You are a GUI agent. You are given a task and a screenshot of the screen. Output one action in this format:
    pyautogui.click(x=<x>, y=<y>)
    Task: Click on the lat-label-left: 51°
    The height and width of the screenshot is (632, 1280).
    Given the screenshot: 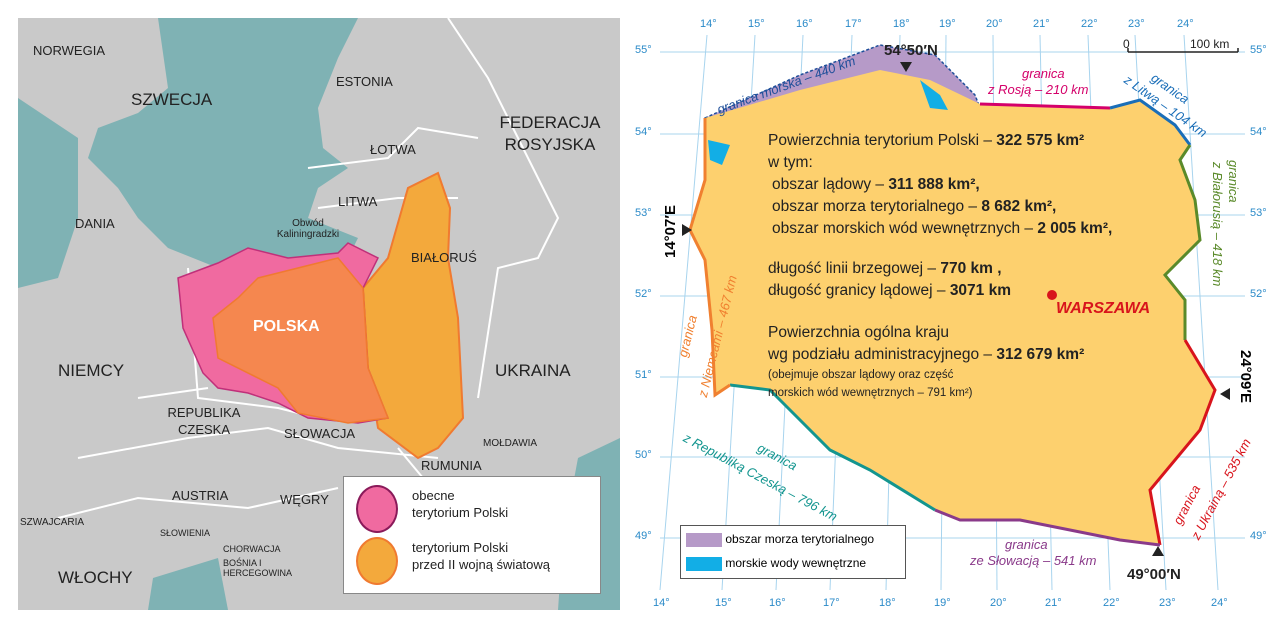 What is the action you would take?
    pyautogui.click(x=643, y=375)
    